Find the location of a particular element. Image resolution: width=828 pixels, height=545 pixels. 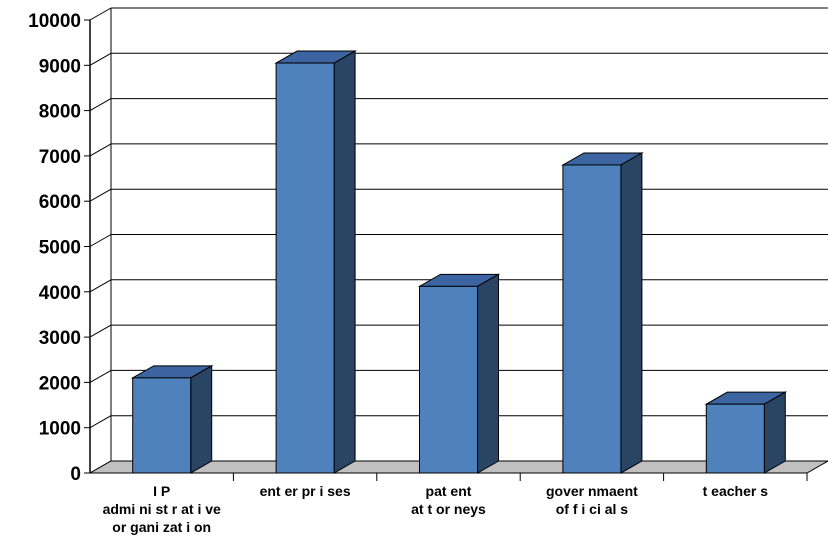

x-category-label-line: admi ni st r at i ve is located at coordinates (162, 509).